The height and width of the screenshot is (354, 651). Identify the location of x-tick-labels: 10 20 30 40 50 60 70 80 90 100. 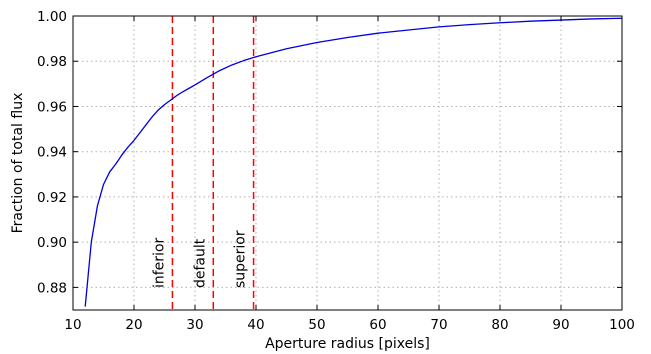
(349, 325).